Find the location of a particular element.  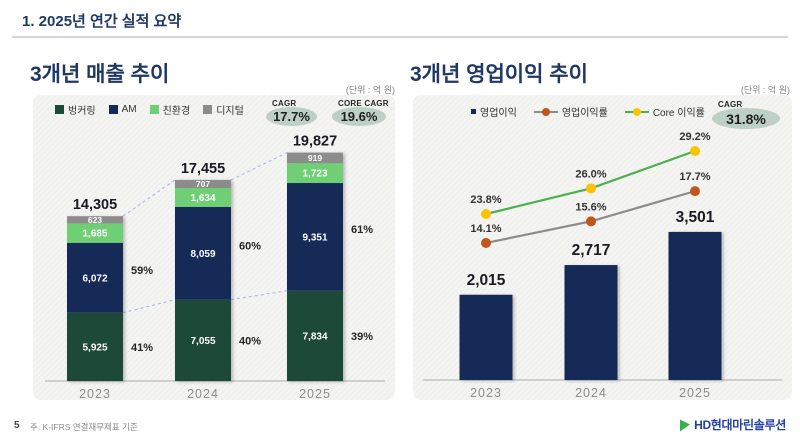

stacked-bar-2023 is located at coordinates (95, 298).